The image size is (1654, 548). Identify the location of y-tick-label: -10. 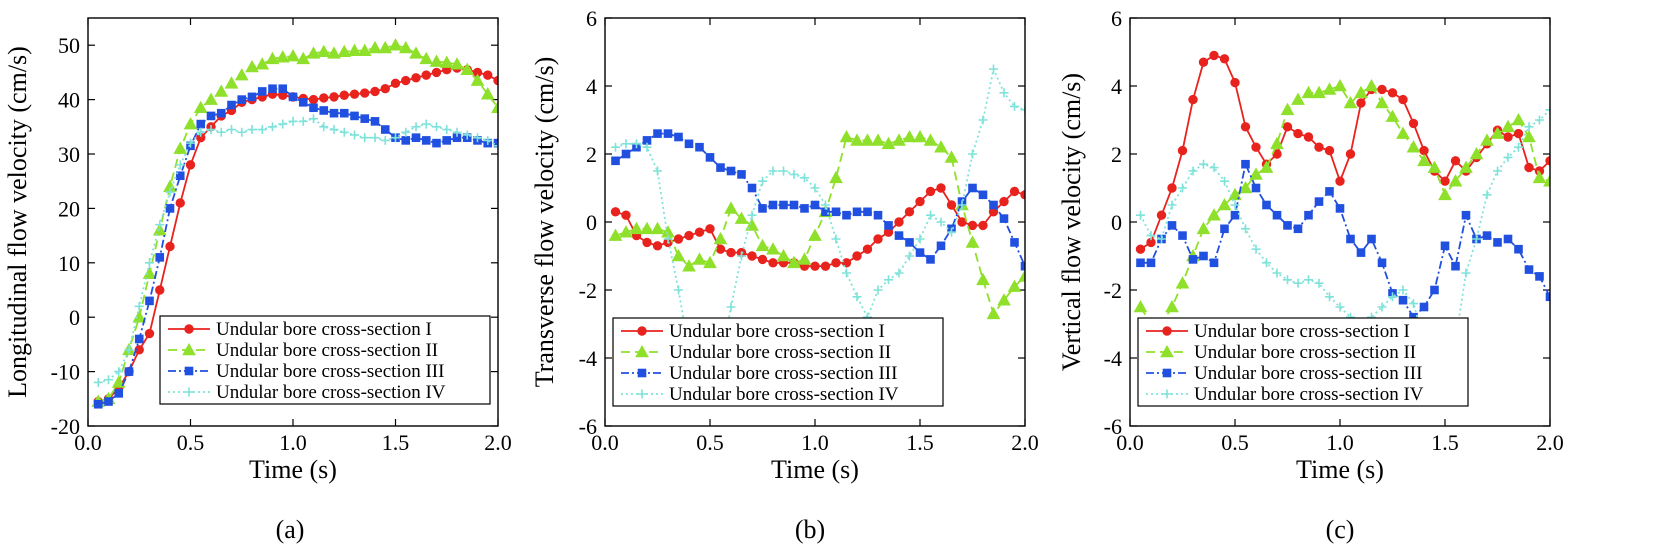
(65, 372).